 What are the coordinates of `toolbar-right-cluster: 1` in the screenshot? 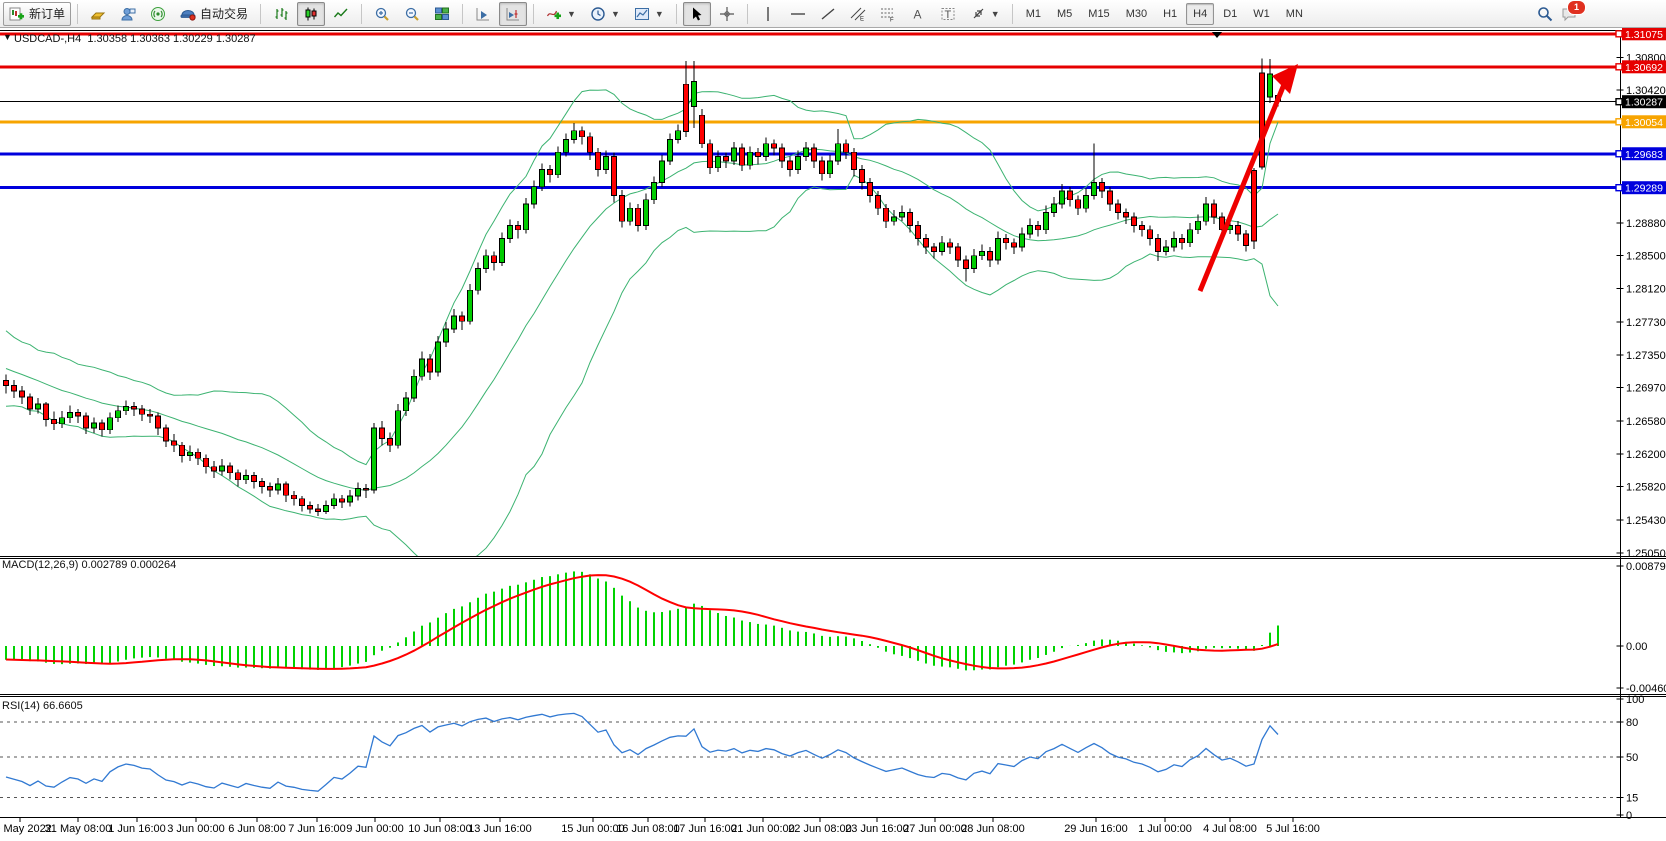 It's located at (1561, 11).